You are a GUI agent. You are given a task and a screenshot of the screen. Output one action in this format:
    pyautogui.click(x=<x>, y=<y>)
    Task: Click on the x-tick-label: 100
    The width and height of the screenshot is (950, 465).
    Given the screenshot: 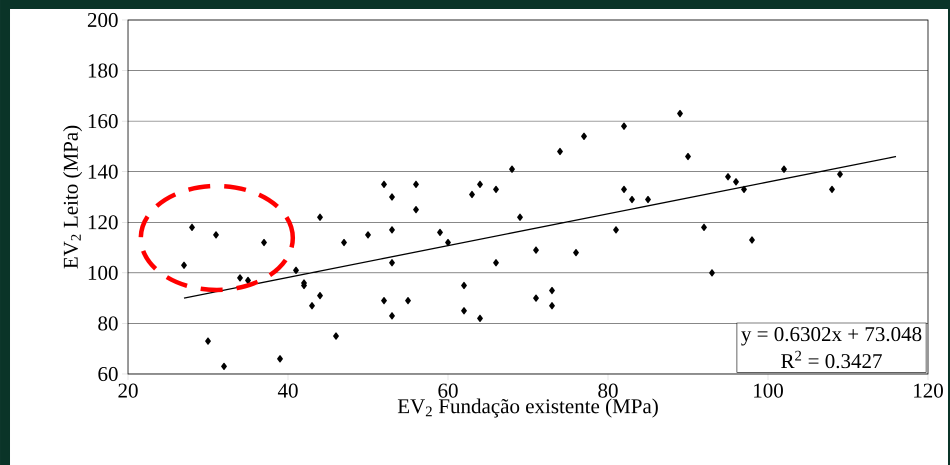 What is the action you would take?
    pyautogui.click(x=768, y=391)
    